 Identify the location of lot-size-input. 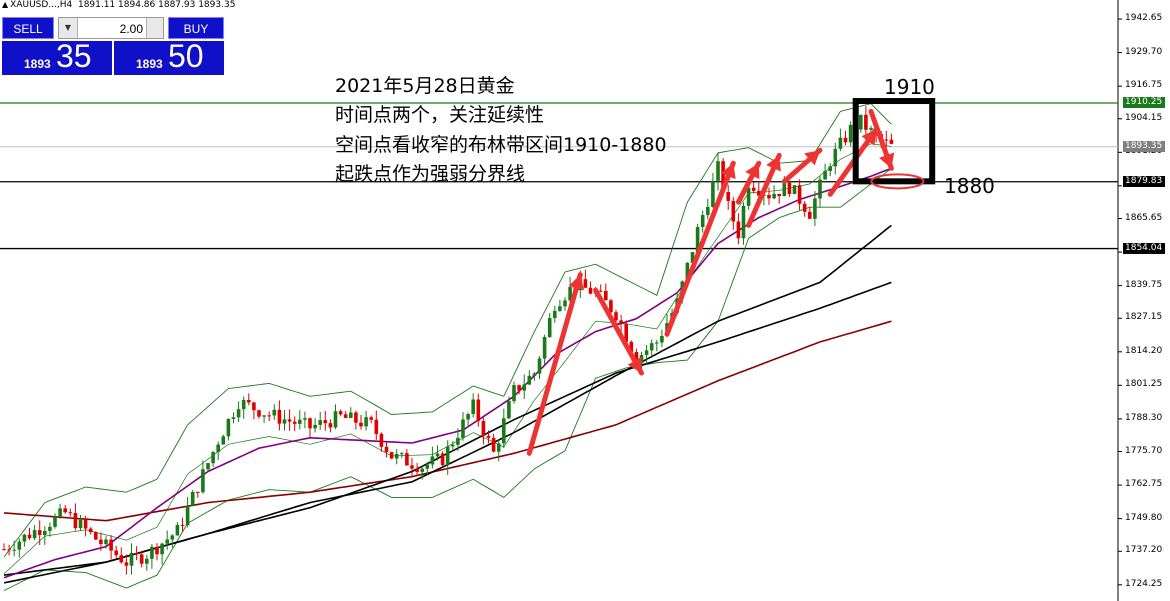
(108, 29).